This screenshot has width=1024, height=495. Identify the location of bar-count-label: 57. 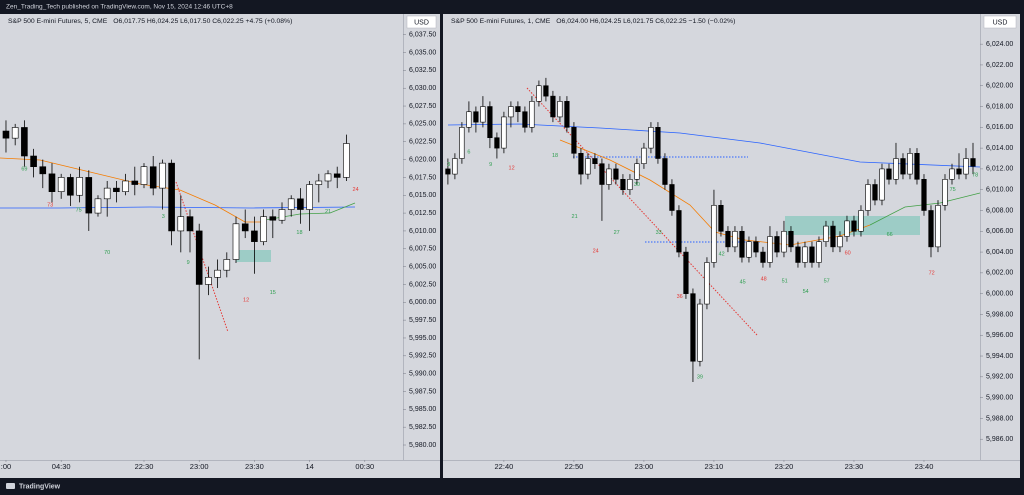
(827, 282).